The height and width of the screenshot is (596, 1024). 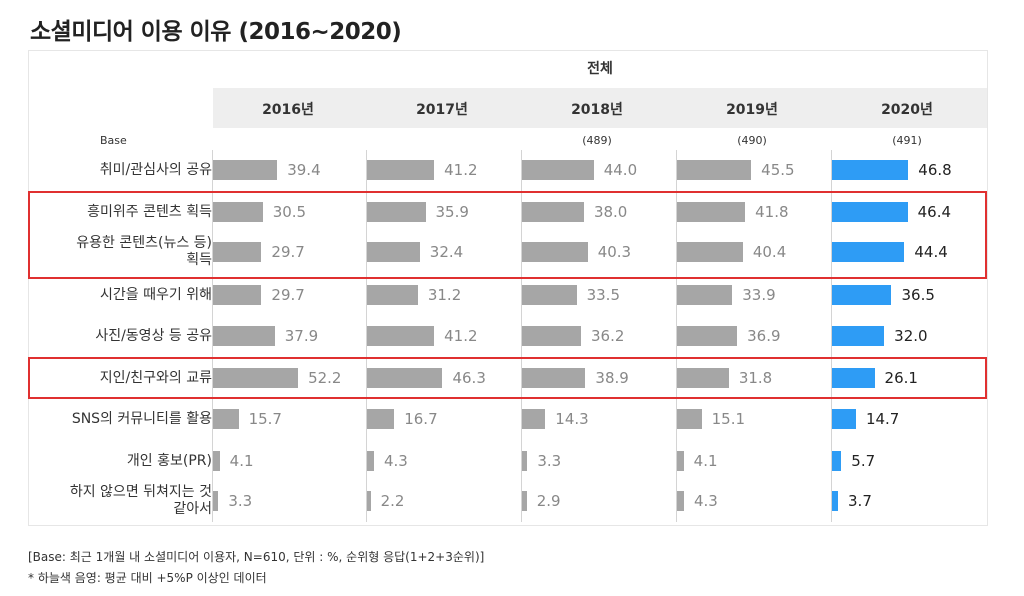 I want to click on row-label-1: 흥미위주 콘텐츠 획득, so click(x=149, y=211).